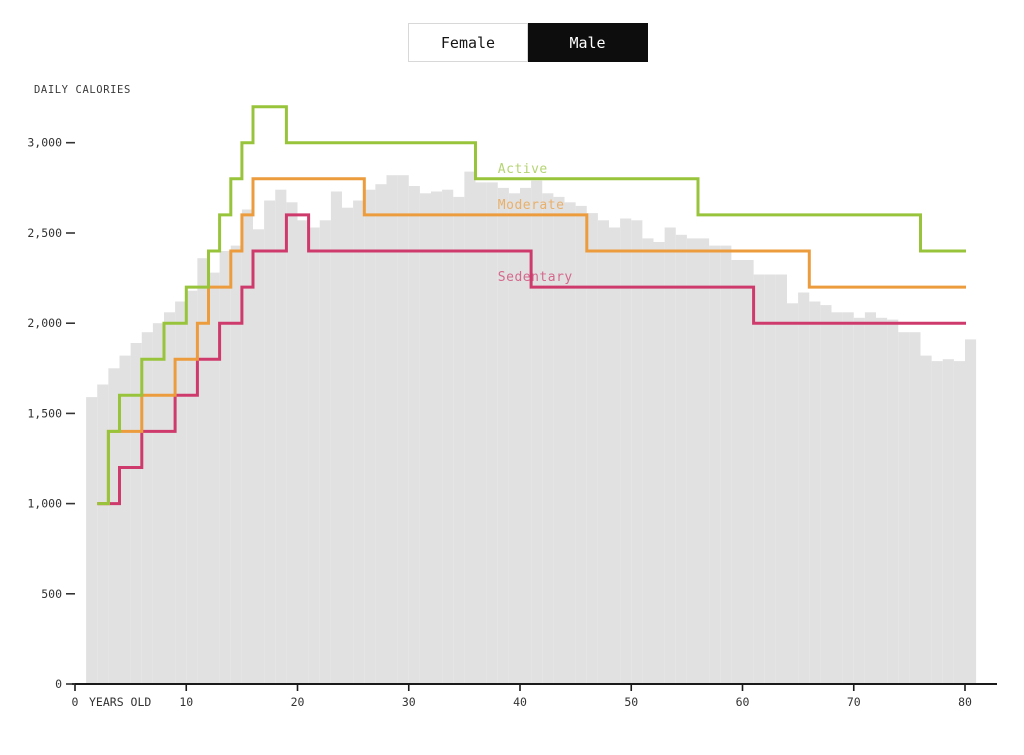 Image resolution: width=1024 pixels, height=755 pixels. Describe the element at coordinates (75, 702) in the screenshot. I see `x-tick-label: 0` at that location.